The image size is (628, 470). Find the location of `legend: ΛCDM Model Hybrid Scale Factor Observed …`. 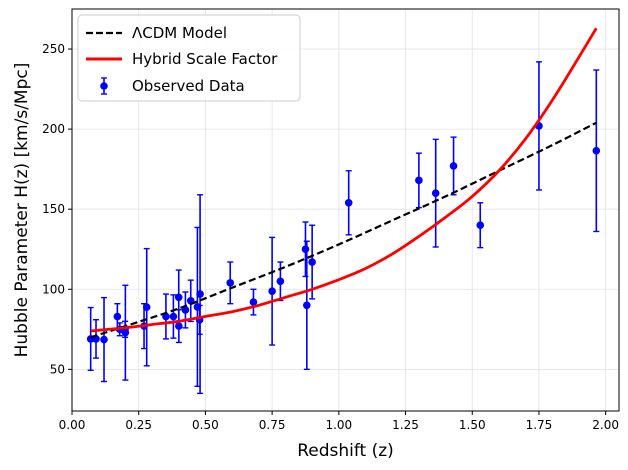

legend: ΛCDM Model Hybrid Scale Factor Observed … is located at coordinates (189, 58).